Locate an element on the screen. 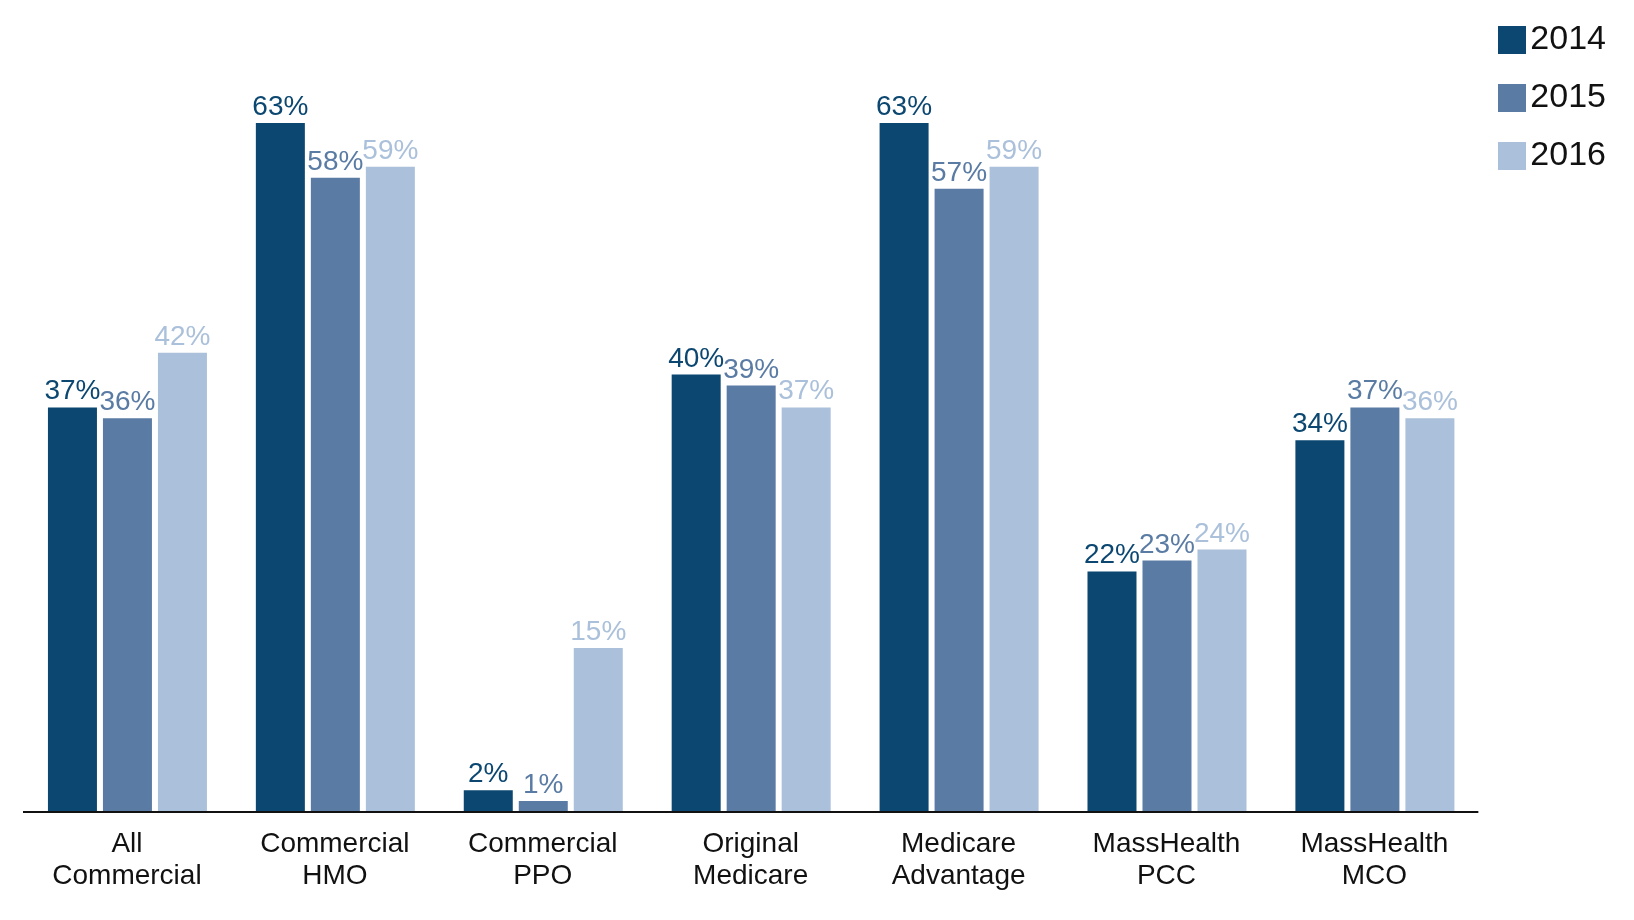  legend-label: 2015 is located at coordinates (1568, 95).